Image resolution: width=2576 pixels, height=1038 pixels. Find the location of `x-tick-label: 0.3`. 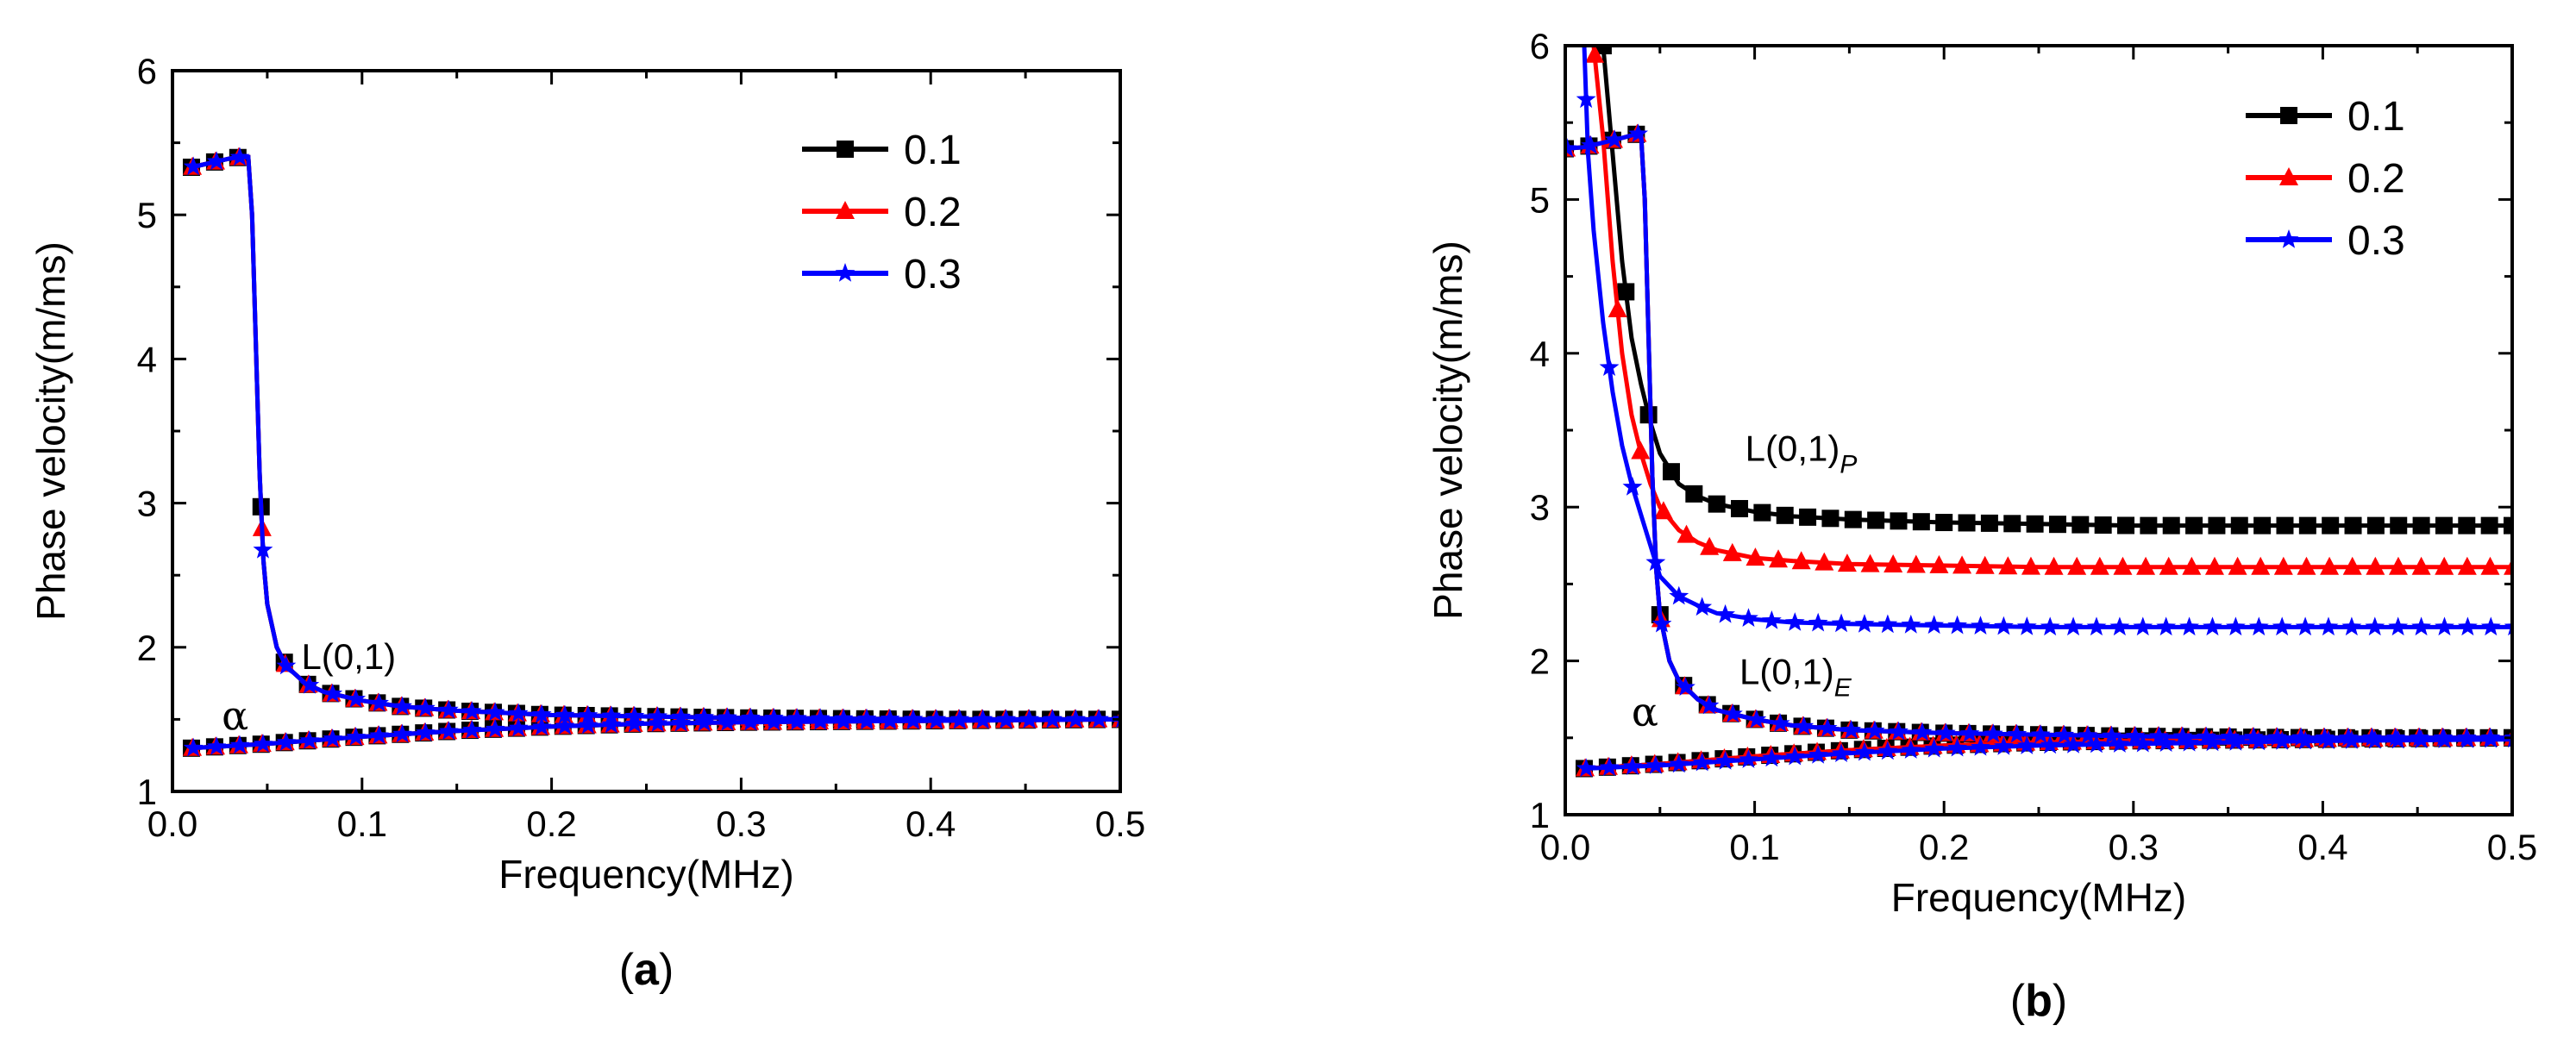

x-tick-label: 0.3 is located at coordinates (2134, 847).